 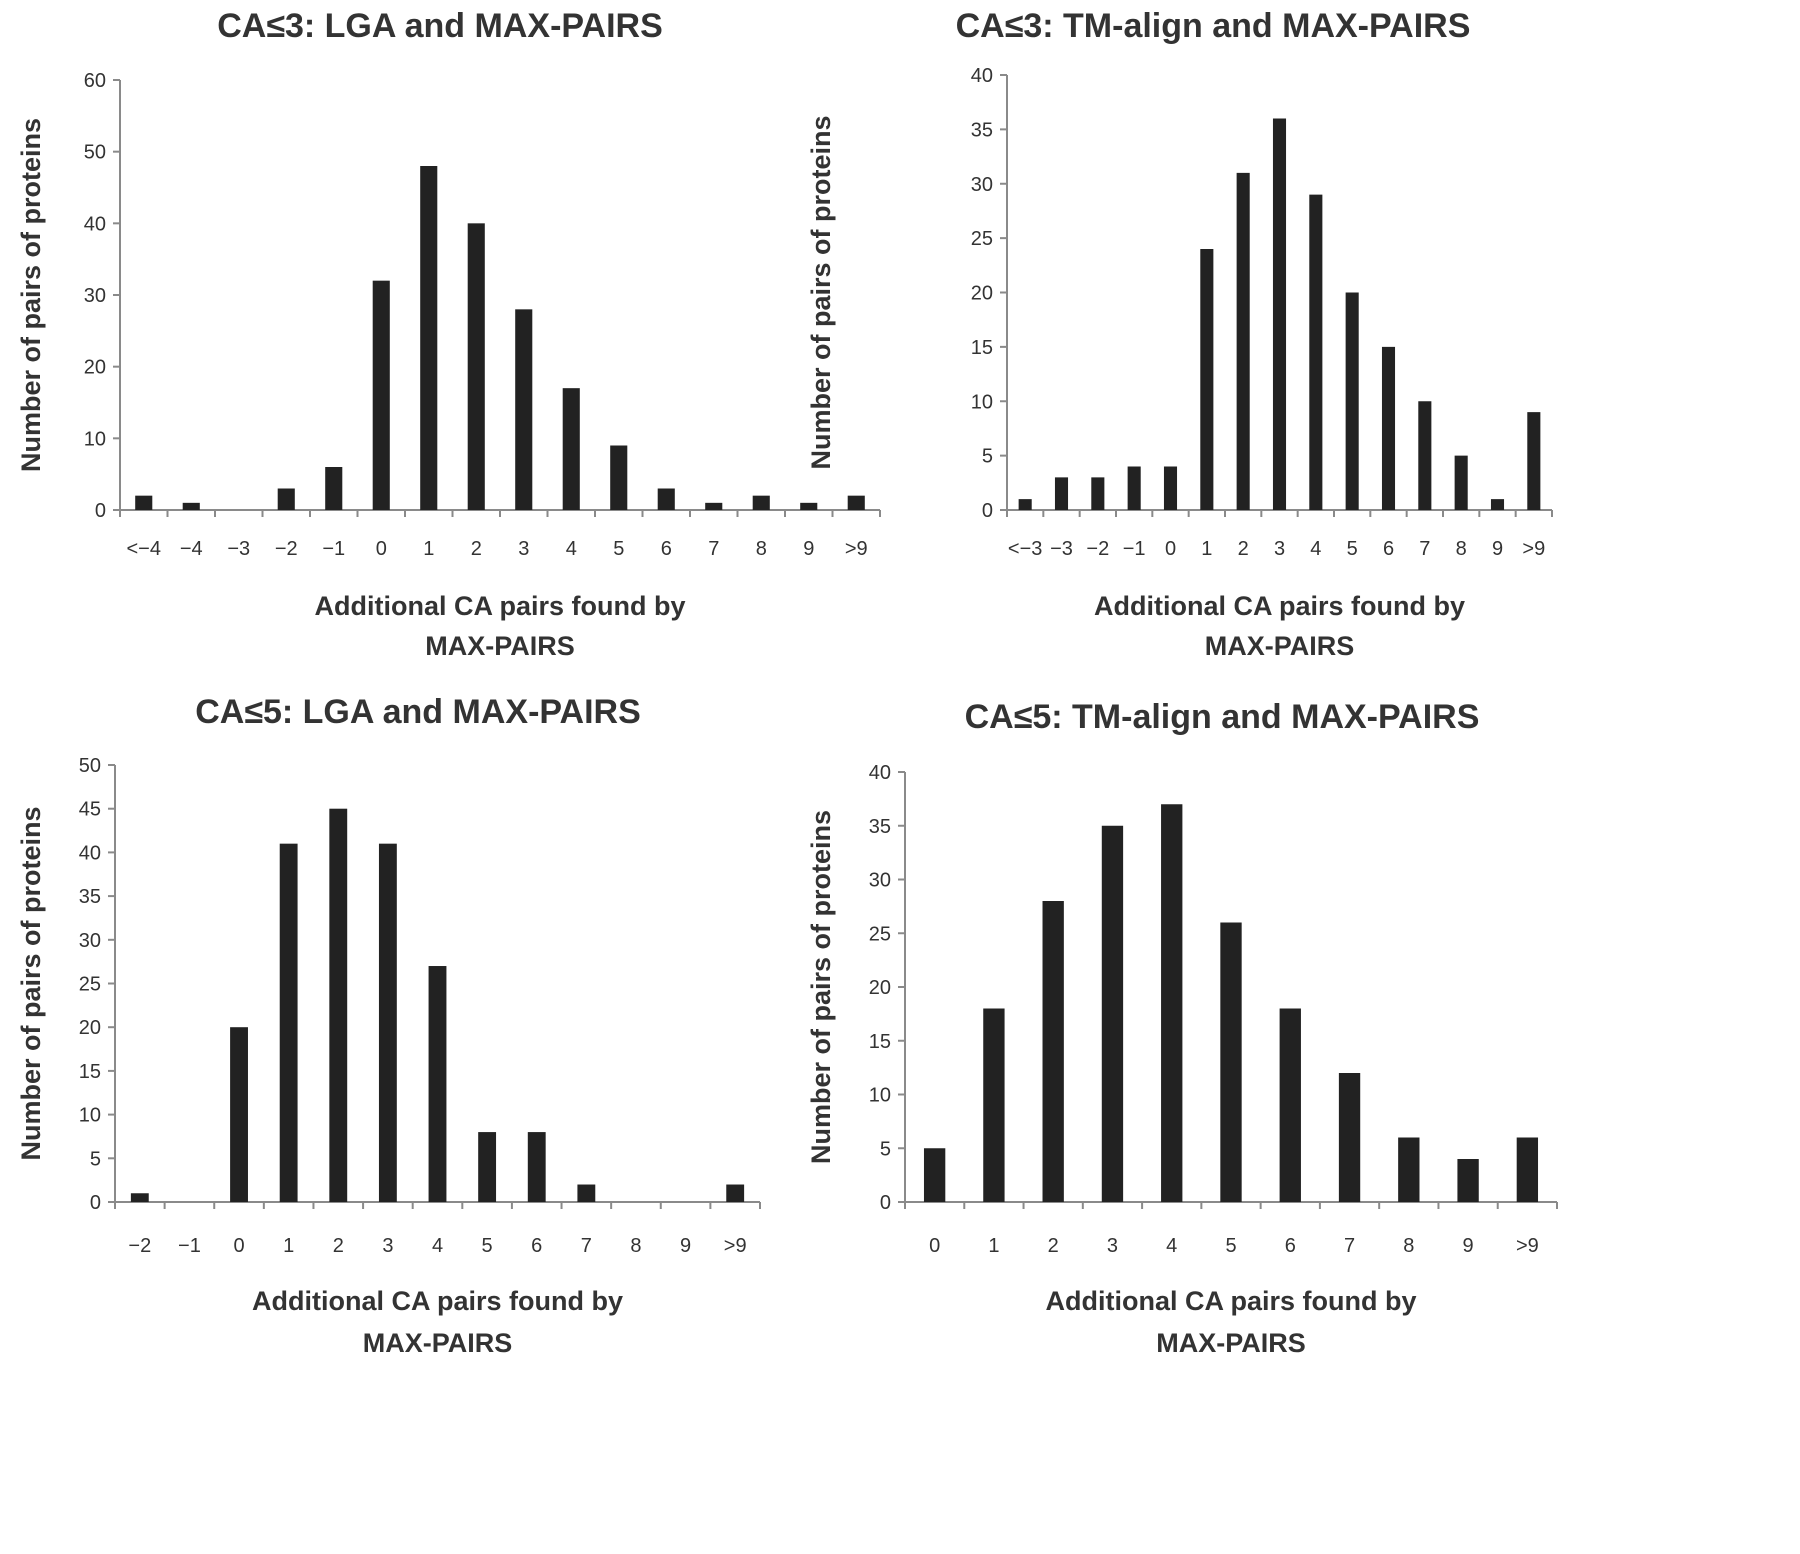 What do you see at coordinates (95, 81) in the screenshot?
I see `y-tick-label: 60` at bounding box center [95, 81].